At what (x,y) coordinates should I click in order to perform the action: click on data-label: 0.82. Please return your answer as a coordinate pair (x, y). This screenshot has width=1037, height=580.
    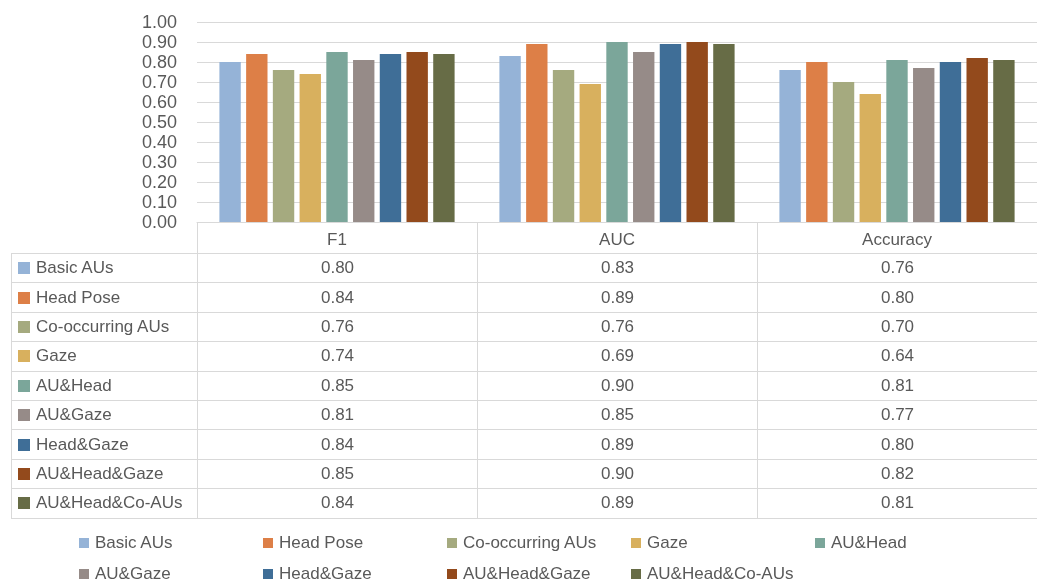
    Looking at the image, I should click on (897, 473).